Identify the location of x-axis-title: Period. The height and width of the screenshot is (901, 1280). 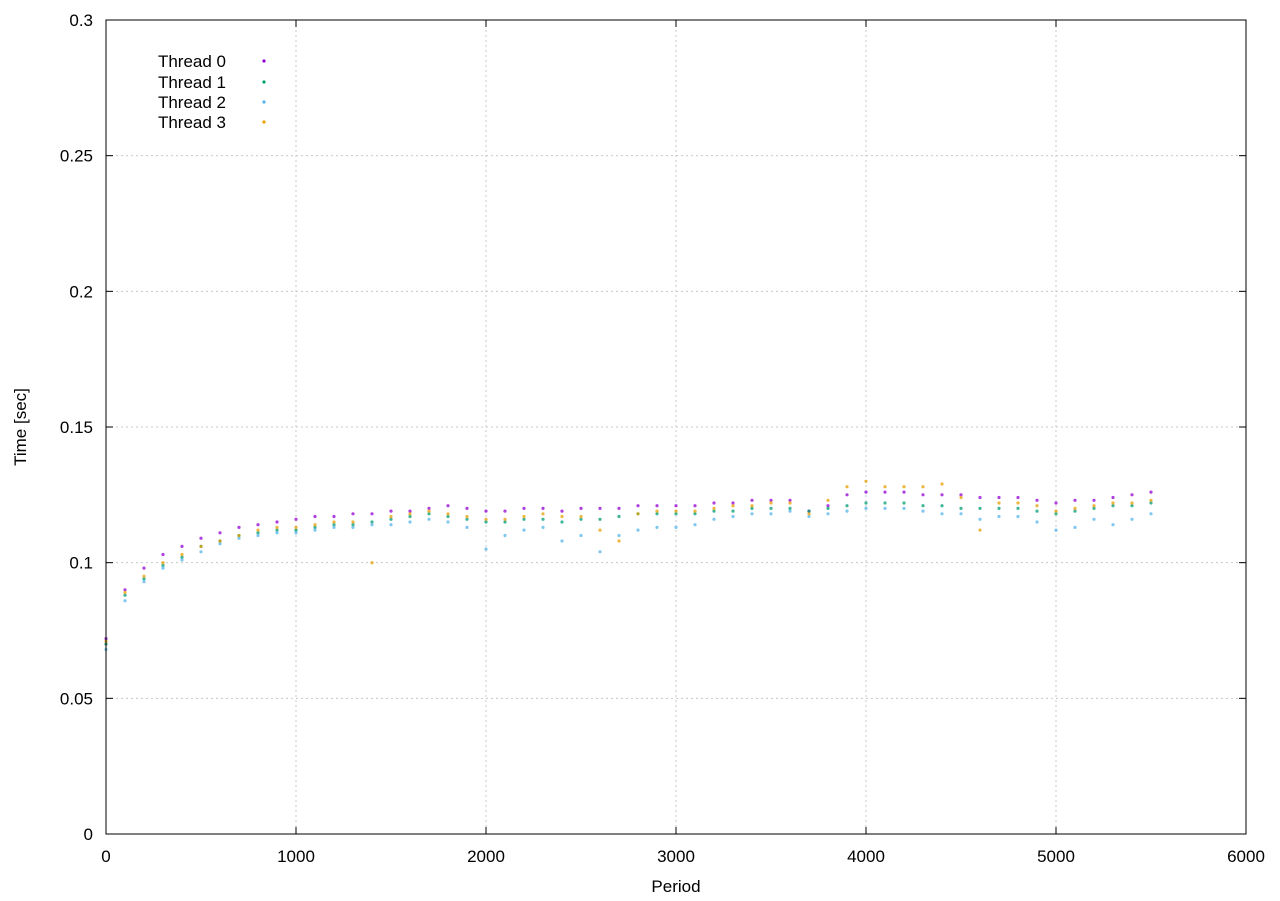
(675, 886).